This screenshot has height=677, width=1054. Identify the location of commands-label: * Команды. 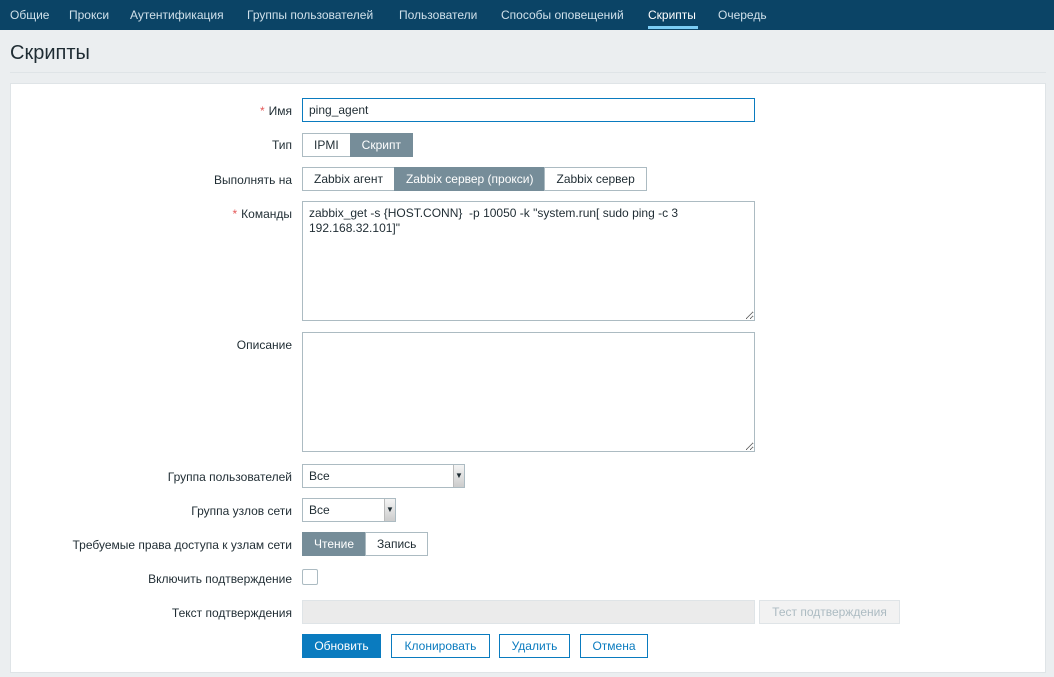
(262, 214).